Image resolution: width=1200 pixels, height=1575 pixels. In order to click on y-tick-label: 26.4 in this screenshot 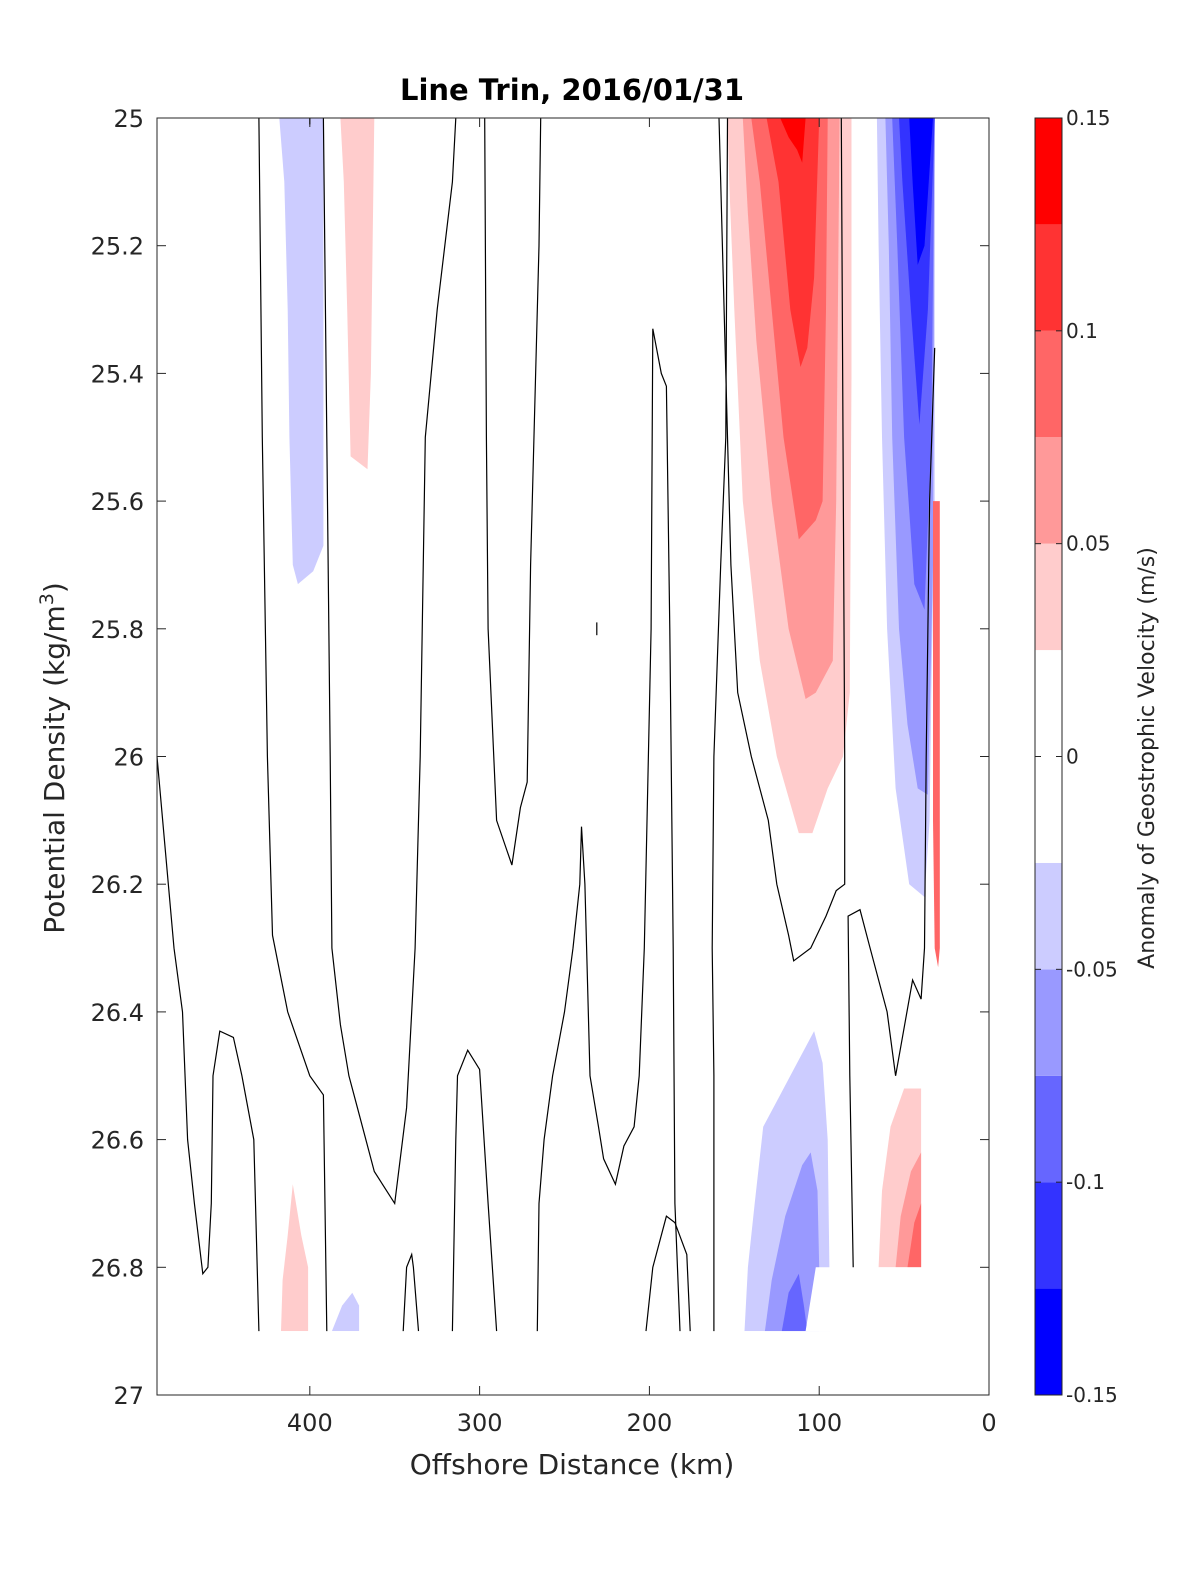, I will do `click(117, 1013)`.